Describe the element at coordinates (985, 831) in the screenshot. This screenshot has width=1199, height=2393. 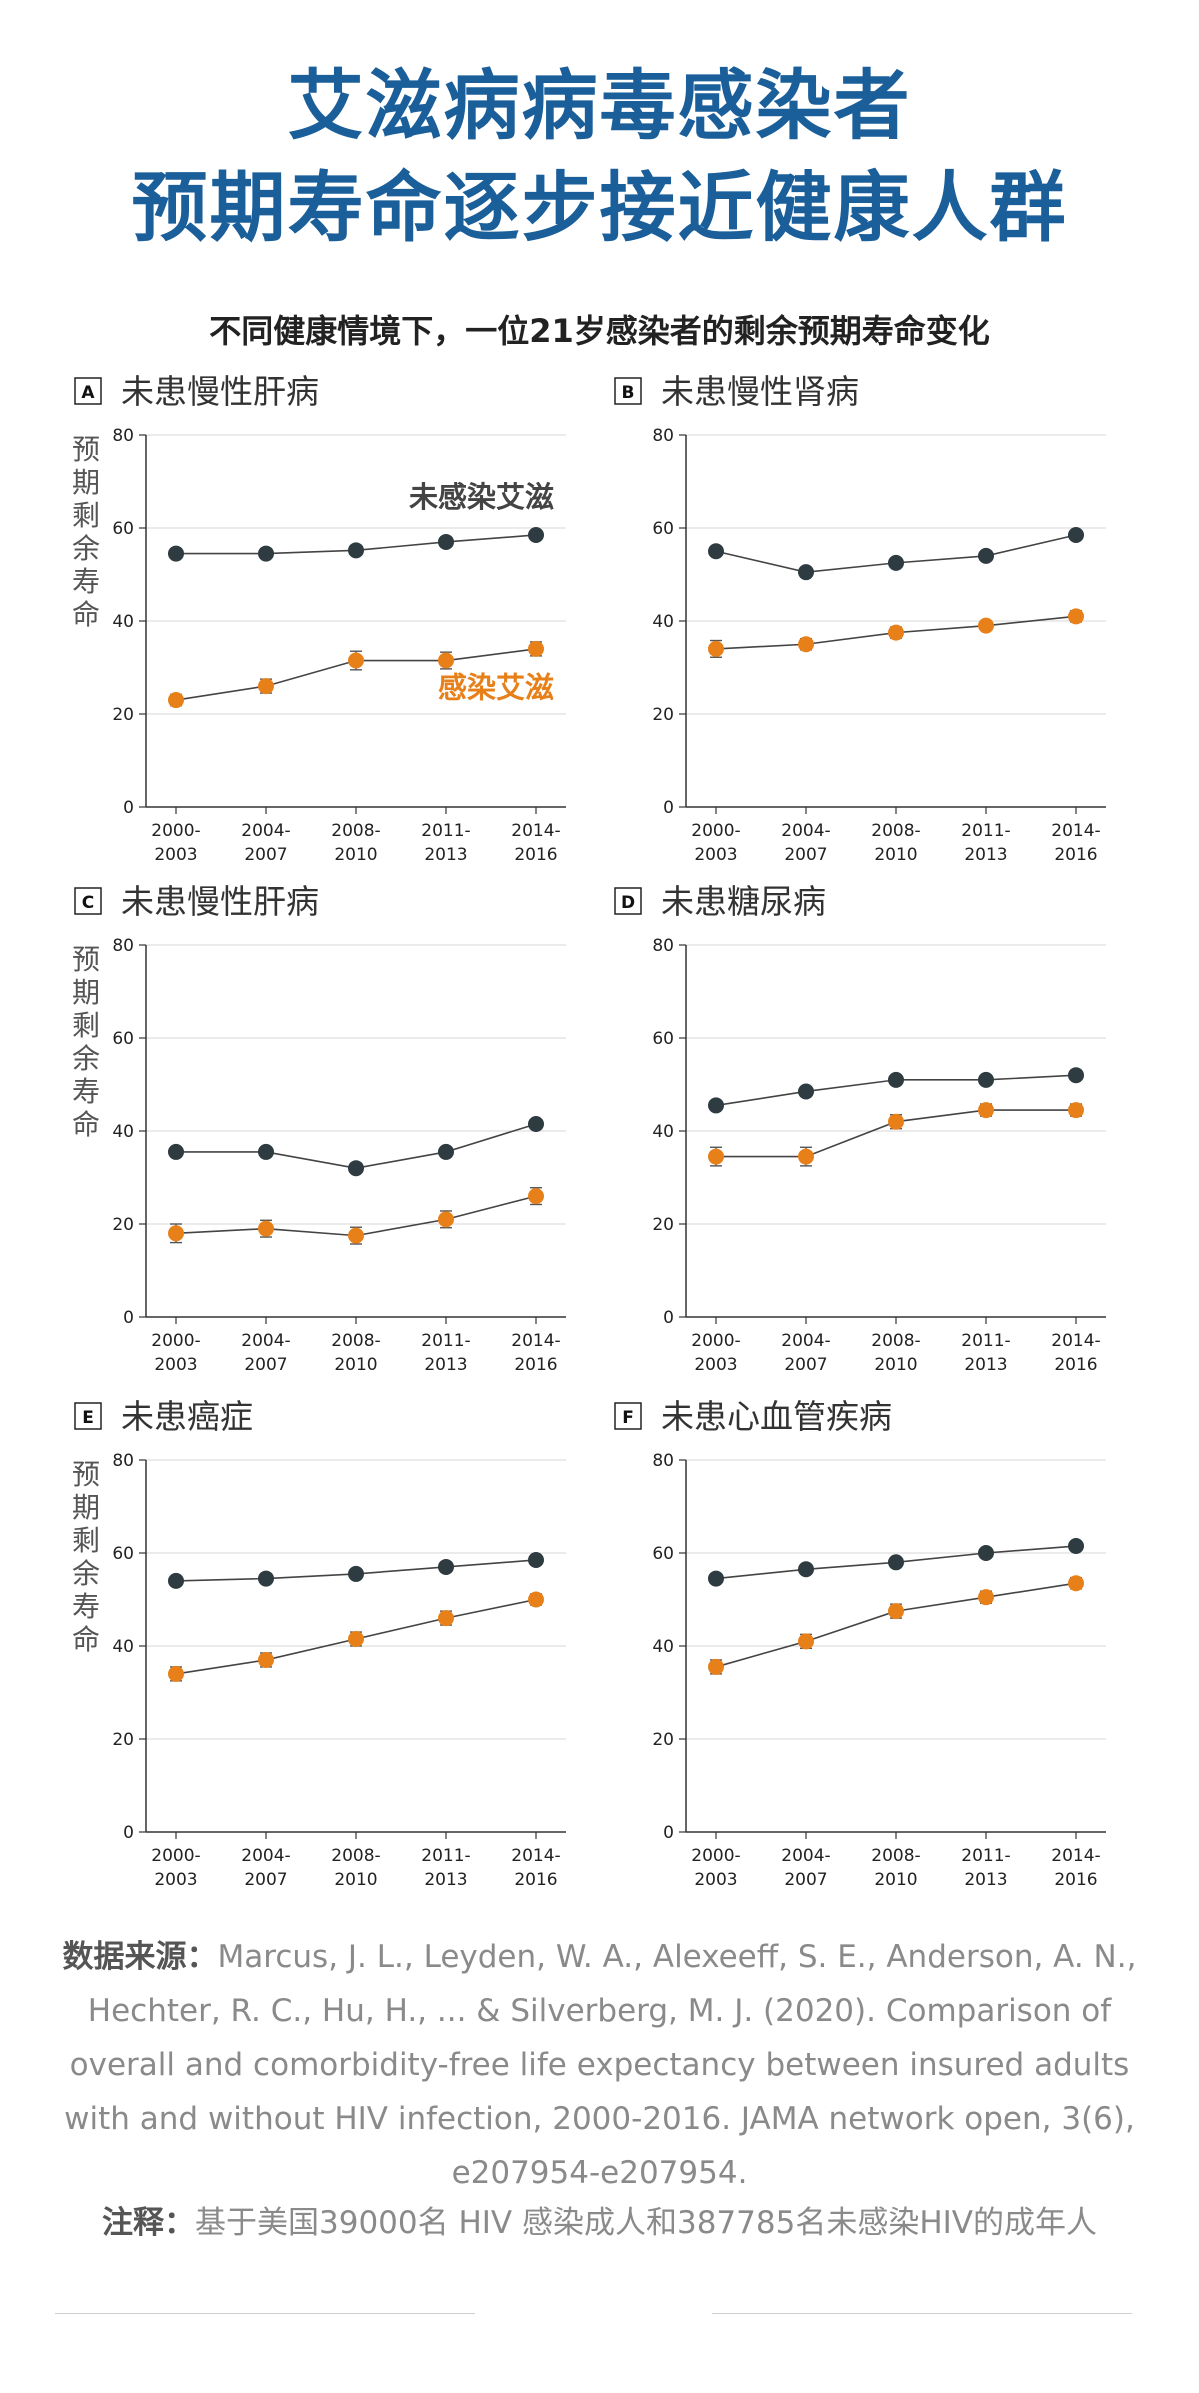
I see `chart-b-x-label: 2011-` at that location.